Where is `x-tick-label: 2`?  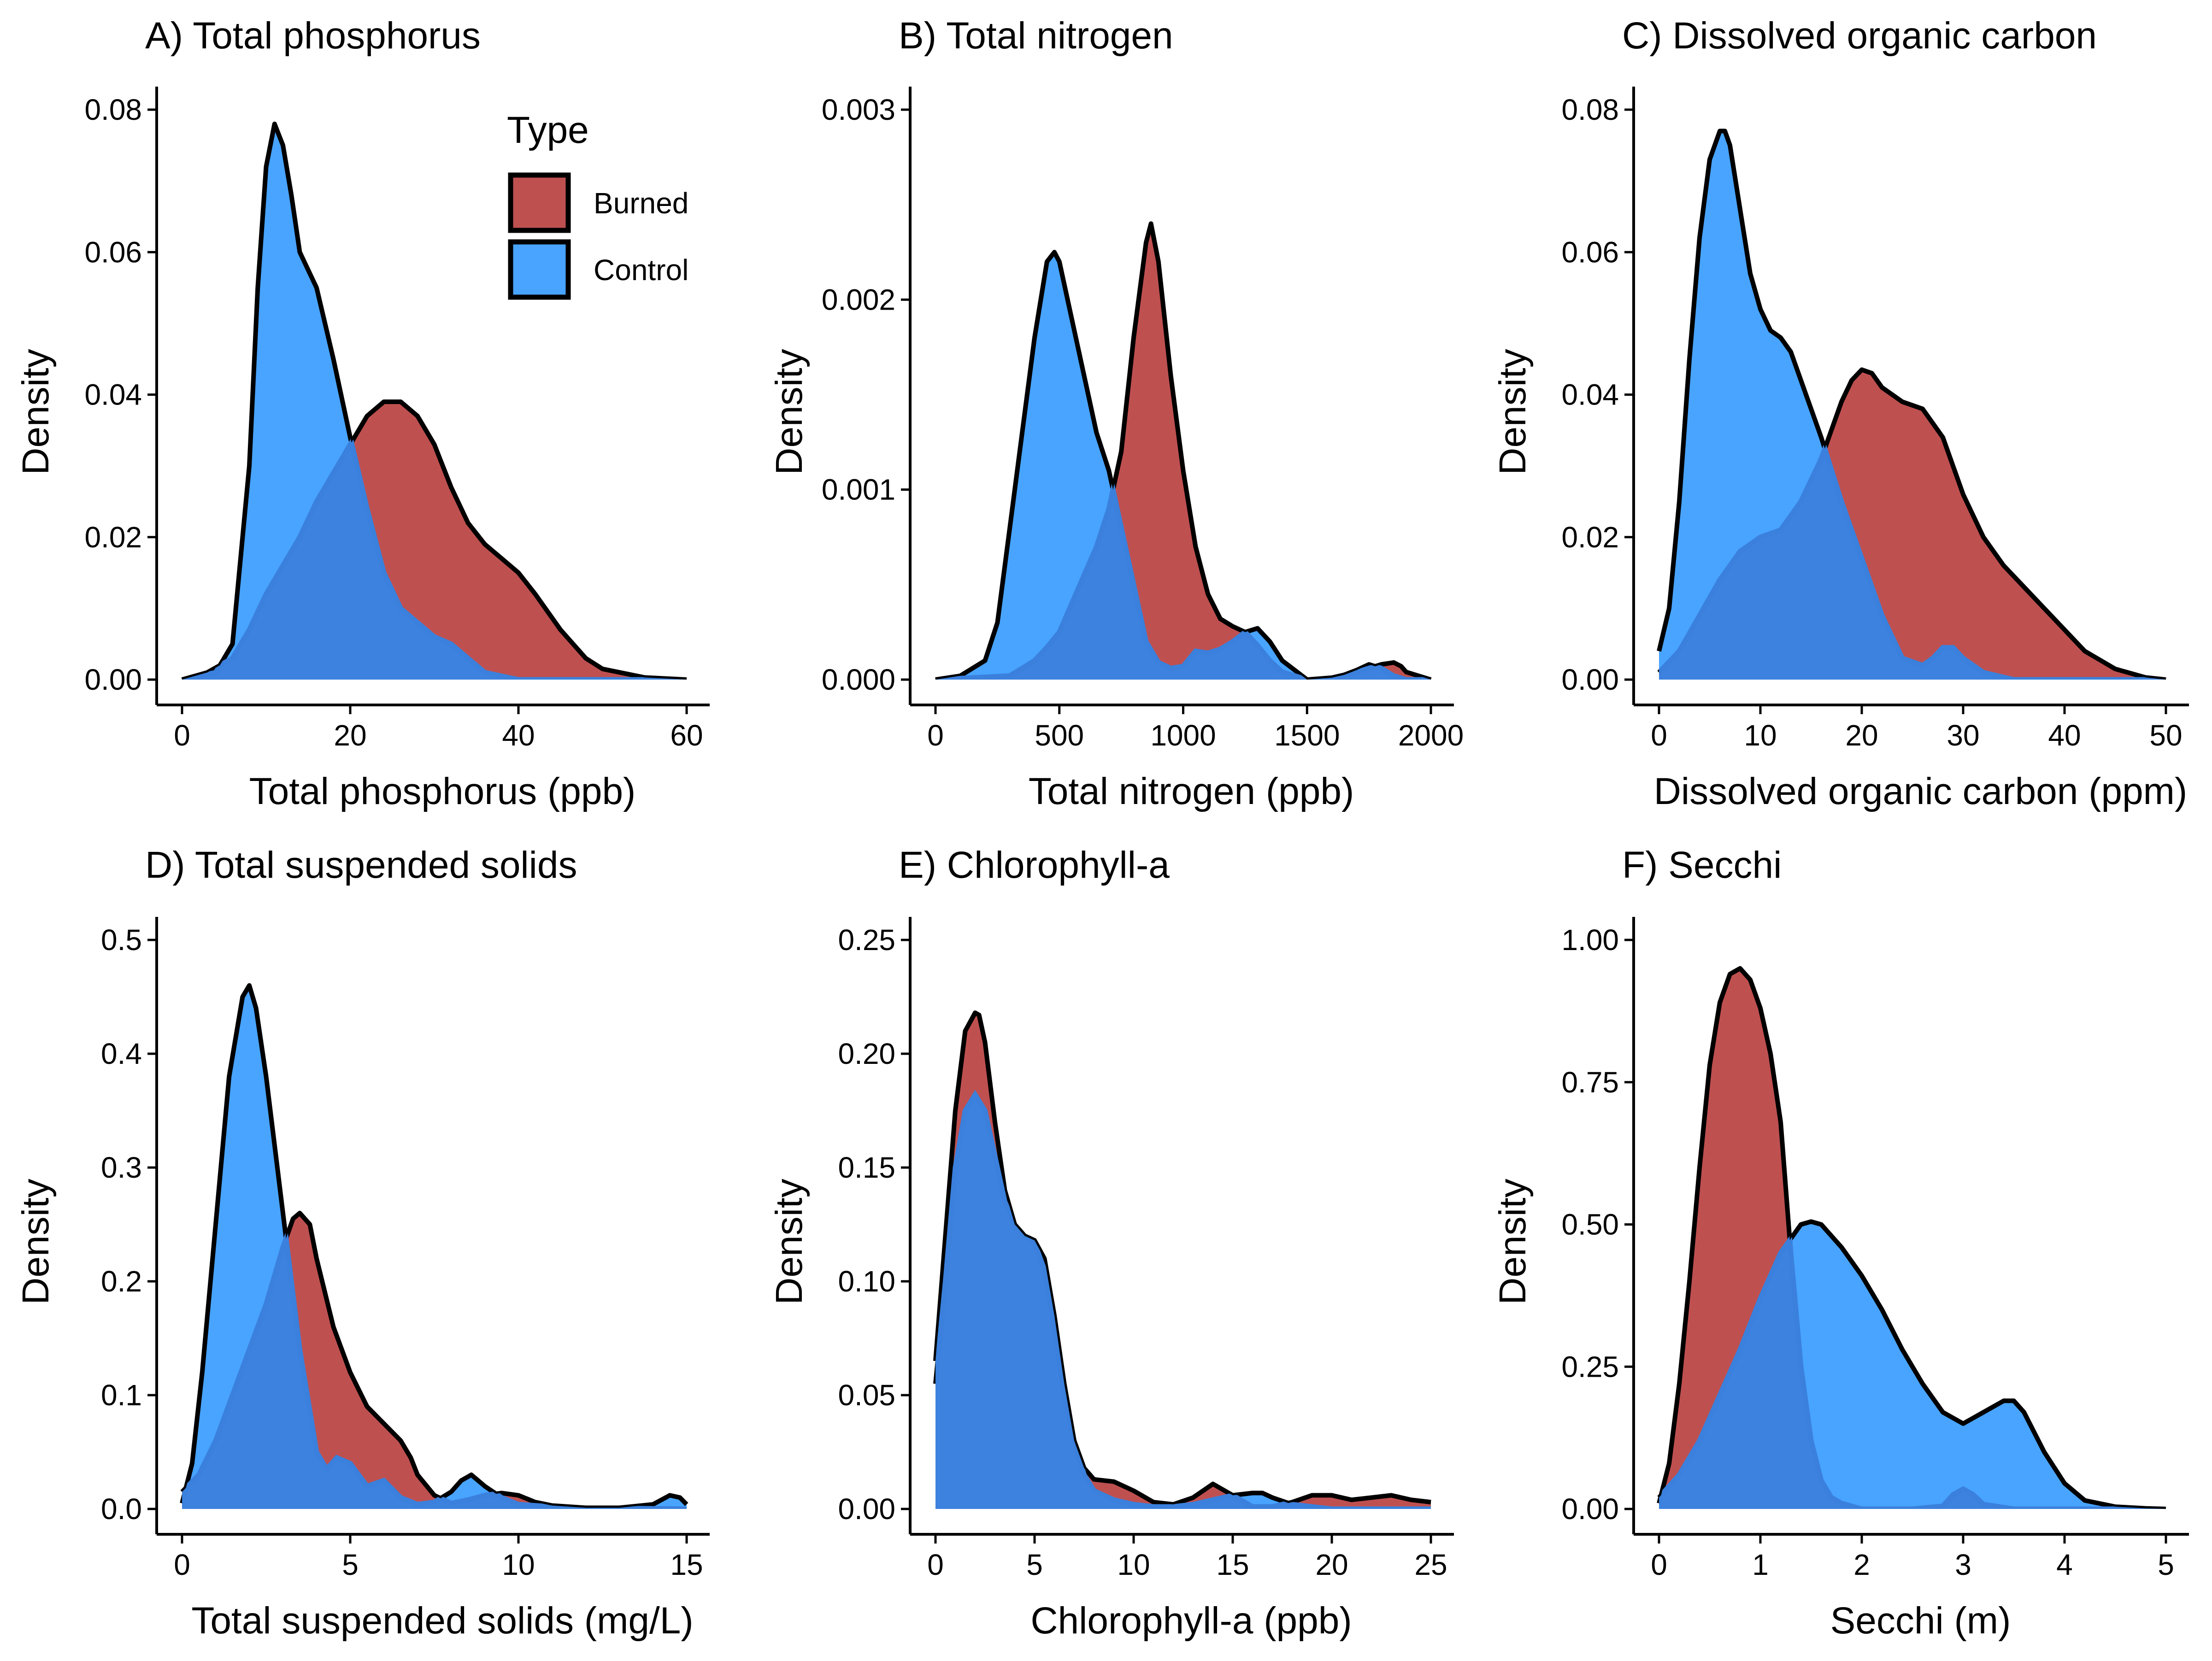 x-tick-label: 2 is located at coordinates (1861, 1564).